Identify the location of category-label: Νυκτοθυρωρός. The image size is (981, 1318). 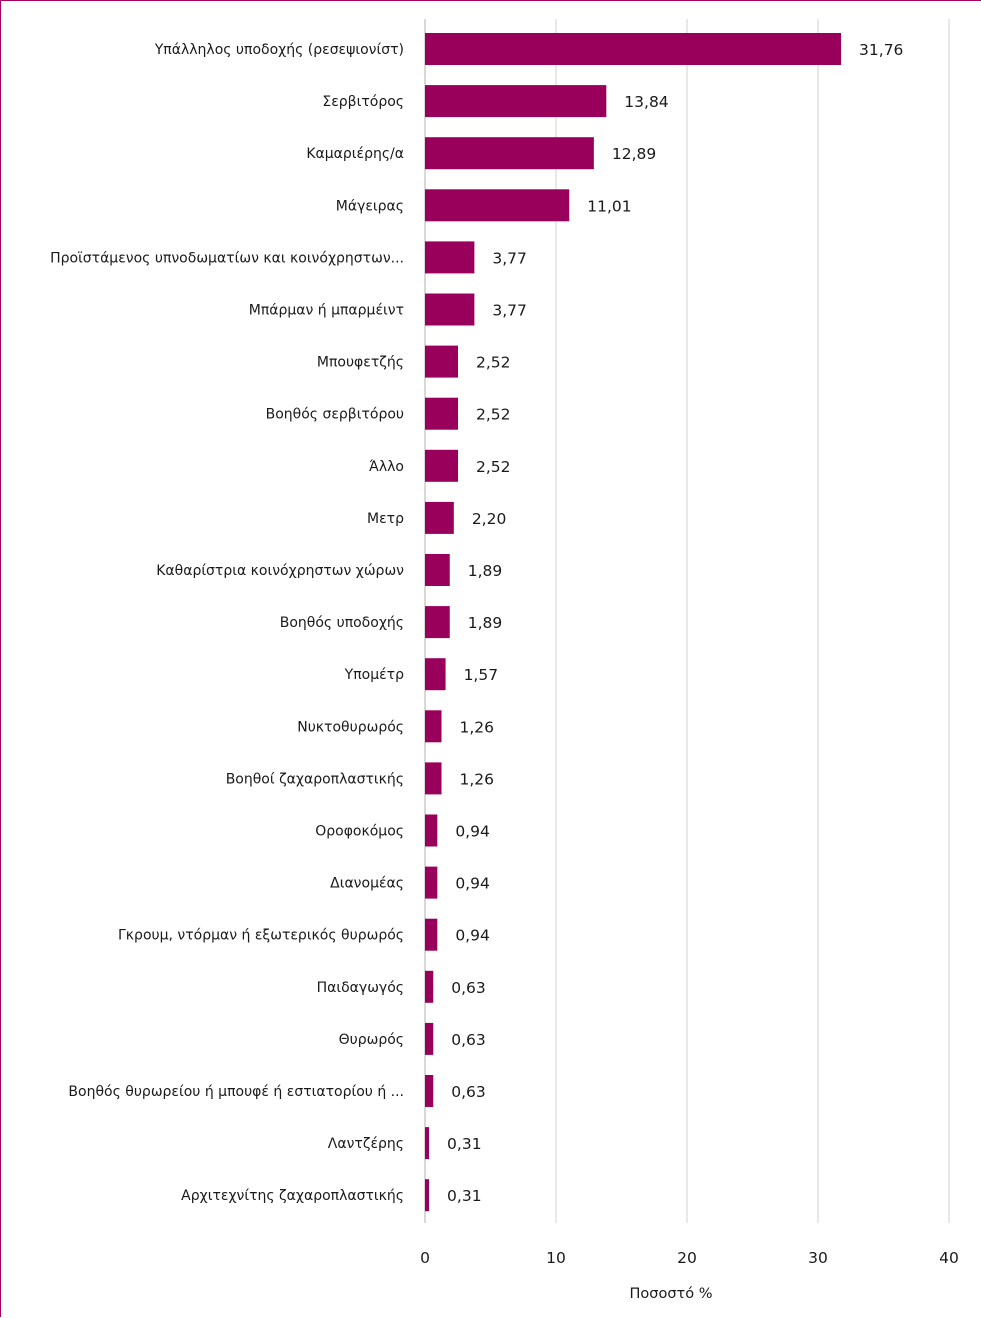
(350, 727).